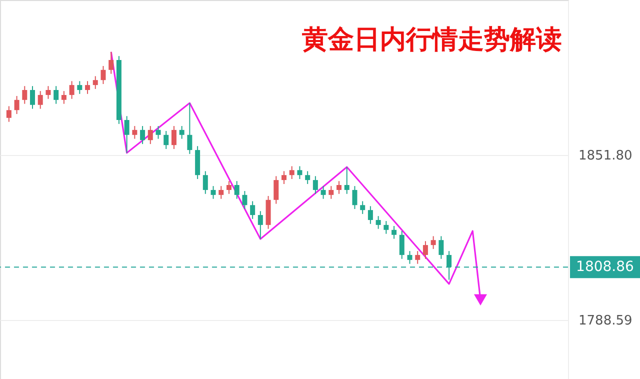 This screenshot has height=379, width=640. Describe the element at coordinates (431, 40) in the screenshot. I see `text: 黄金日内行情走势解读` at that location.